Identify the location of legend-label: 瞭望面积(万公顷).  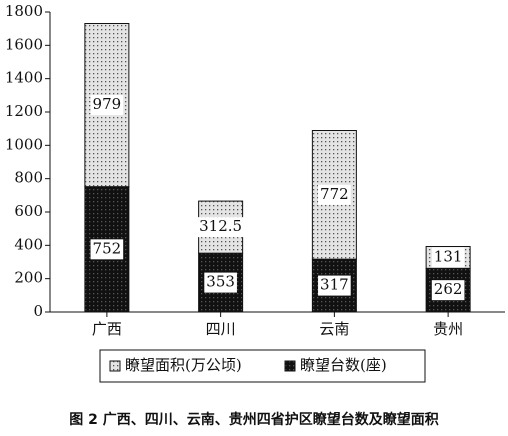
(183, 365).